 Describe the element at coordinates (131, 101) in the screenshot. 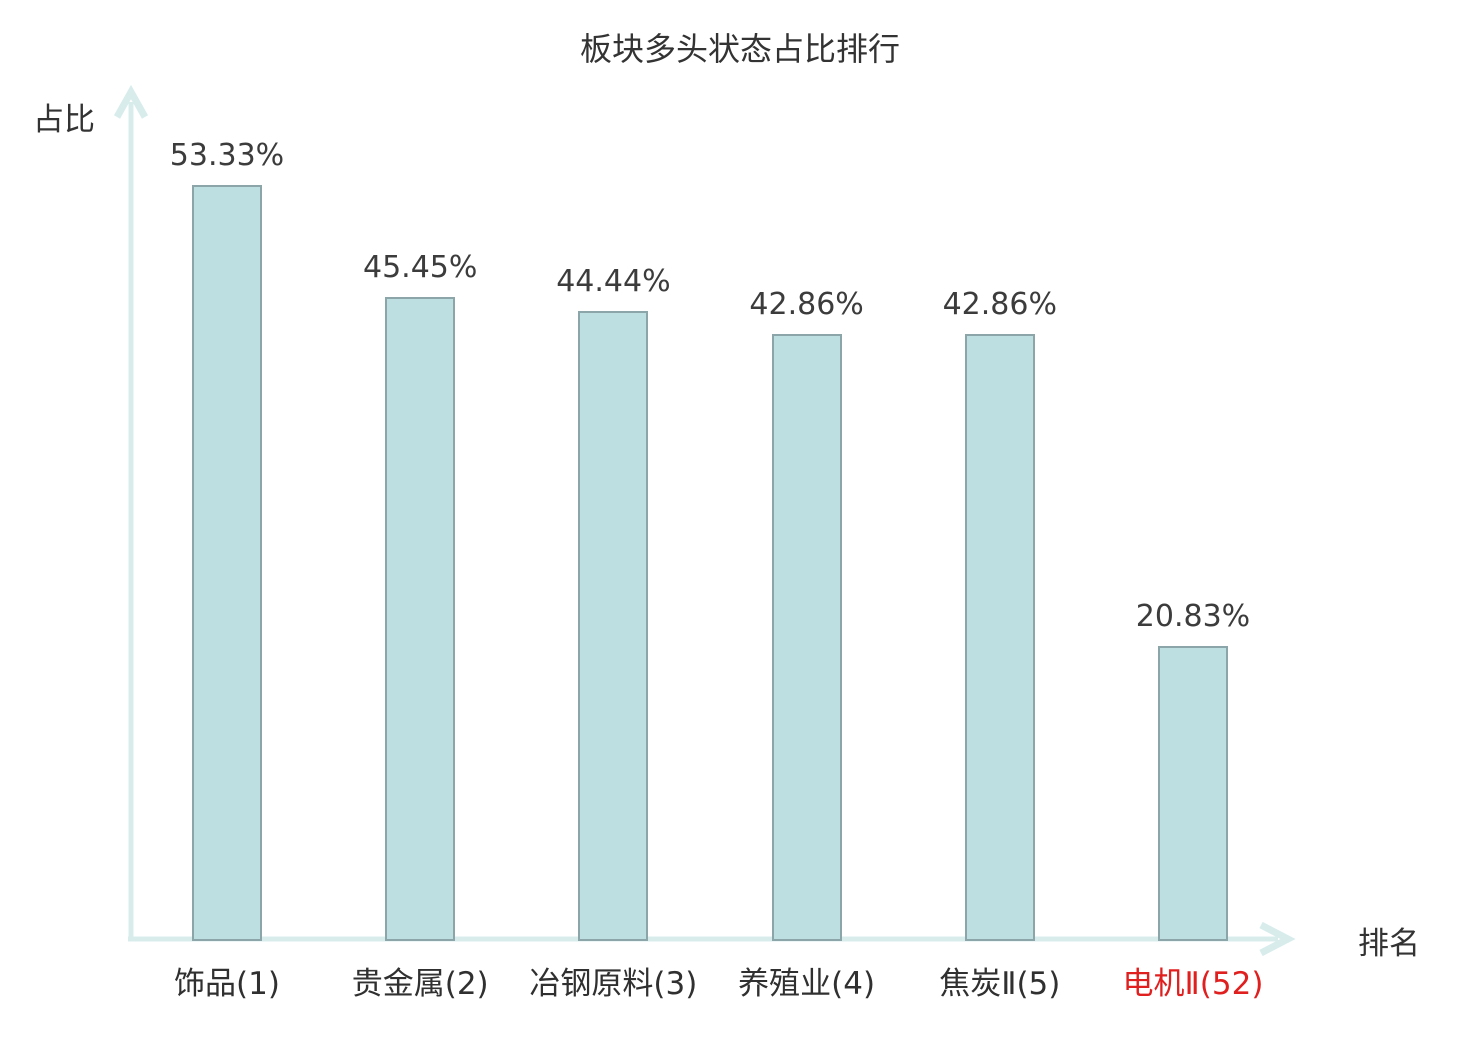

I see `y-axis-arrow-icon` at that location.